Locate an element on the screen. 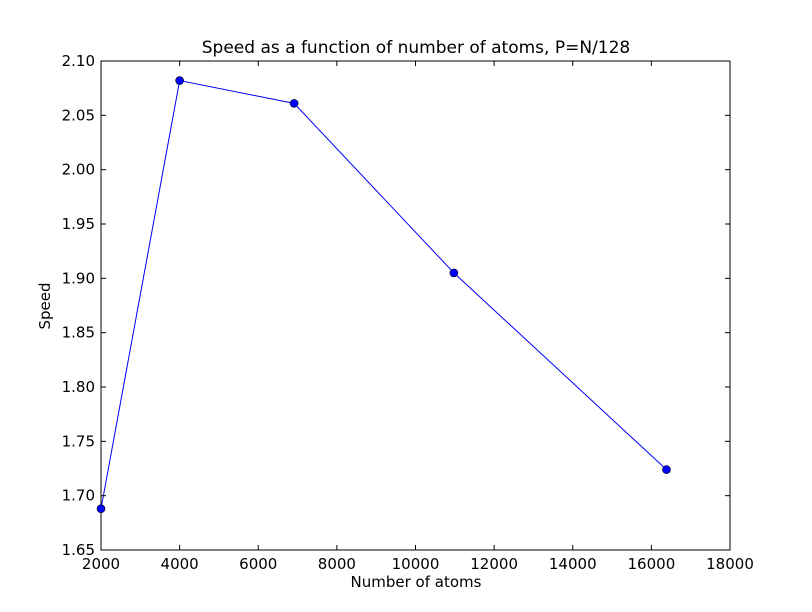 The height and width of the screenshot is (612, 812). y-tick-label: 1.75 is located at coordinates (78, 441).